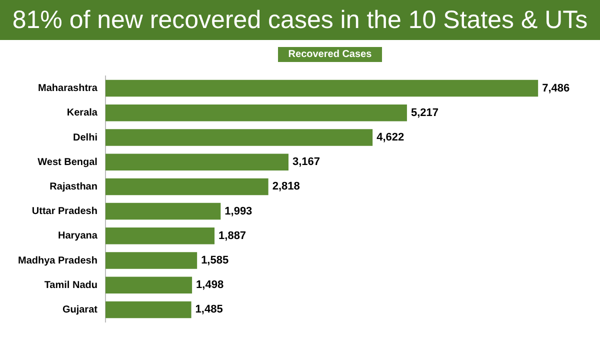 Image resolution: width=600 pixels, height=338 pixels. I want to click on data-label: 1,498, so click(210, 285).